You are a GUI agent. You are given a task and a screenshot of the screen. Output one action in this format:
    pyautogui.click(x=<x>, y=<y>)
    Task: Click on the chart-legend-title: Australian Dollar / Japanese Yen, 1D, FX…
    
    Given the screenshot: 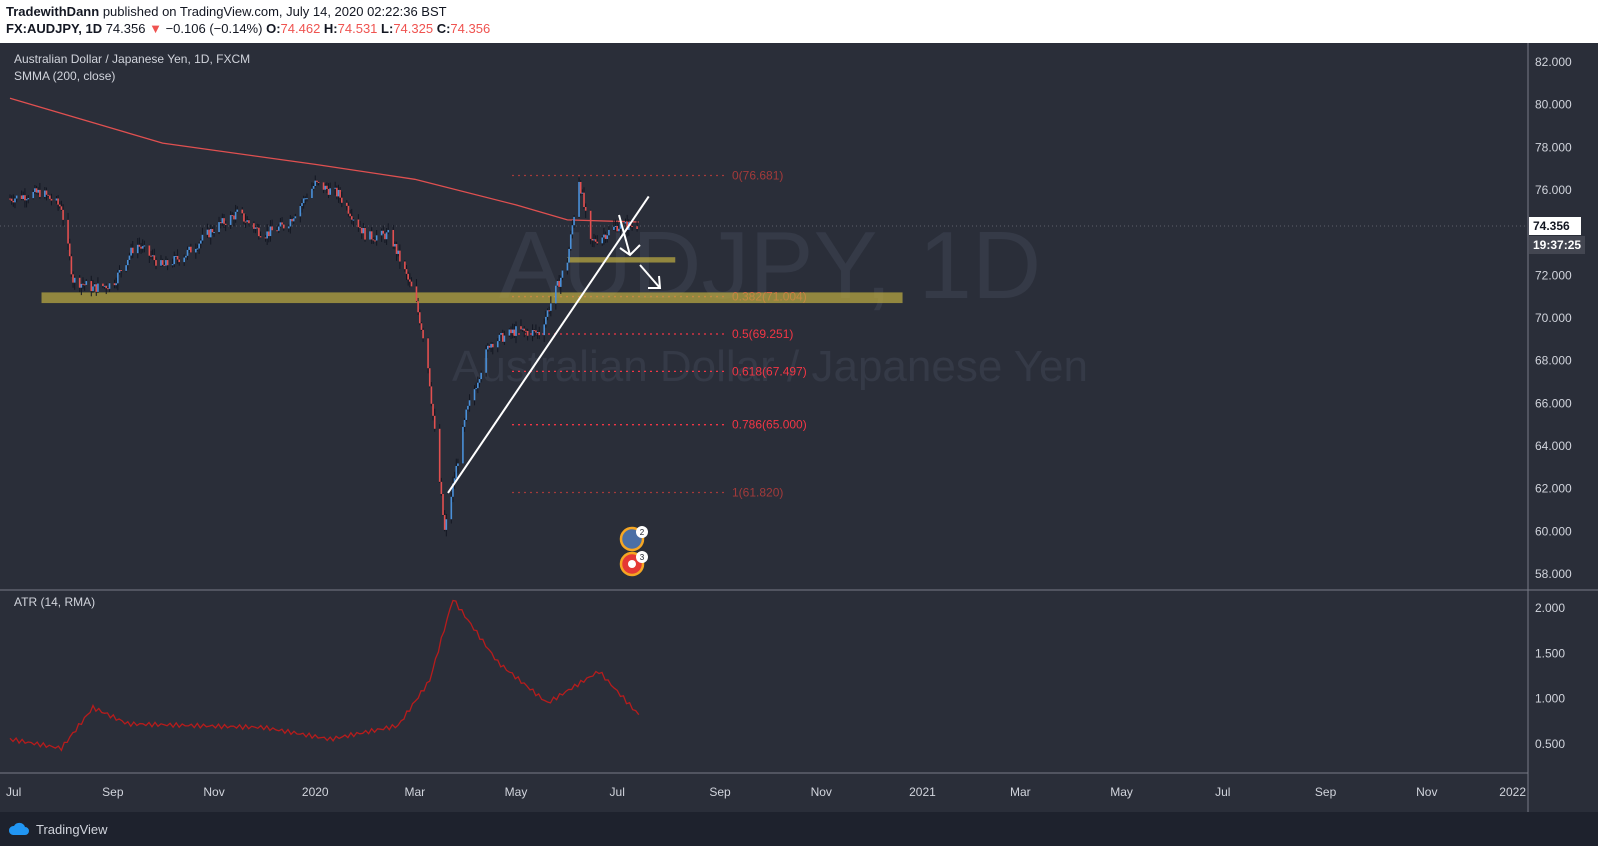 What is the action you would take?
    pyautogui.click(x=132, y=59)
    